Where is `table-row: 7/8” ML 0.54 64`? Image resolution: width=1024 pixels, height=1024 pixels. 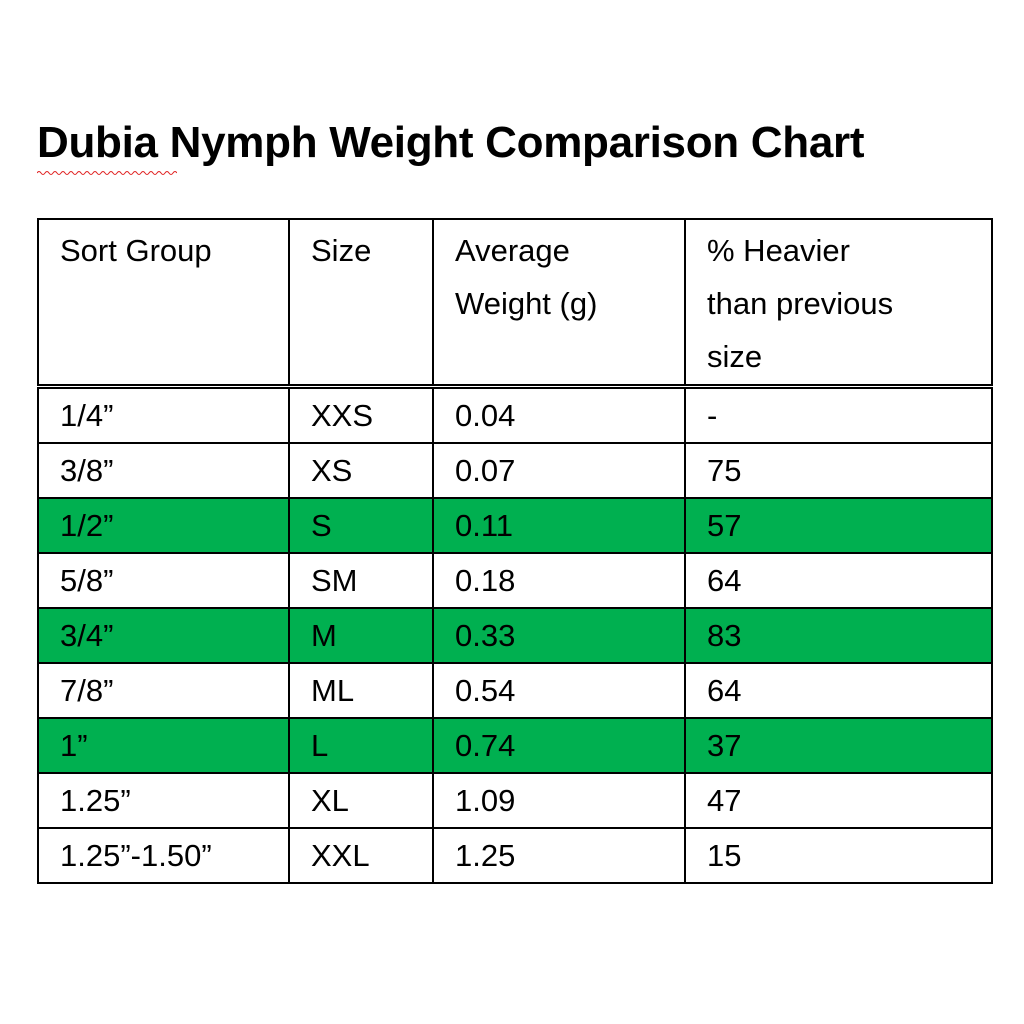
table-row: 7/8” ML 0.54 64 is located at coordinates (515, 690).